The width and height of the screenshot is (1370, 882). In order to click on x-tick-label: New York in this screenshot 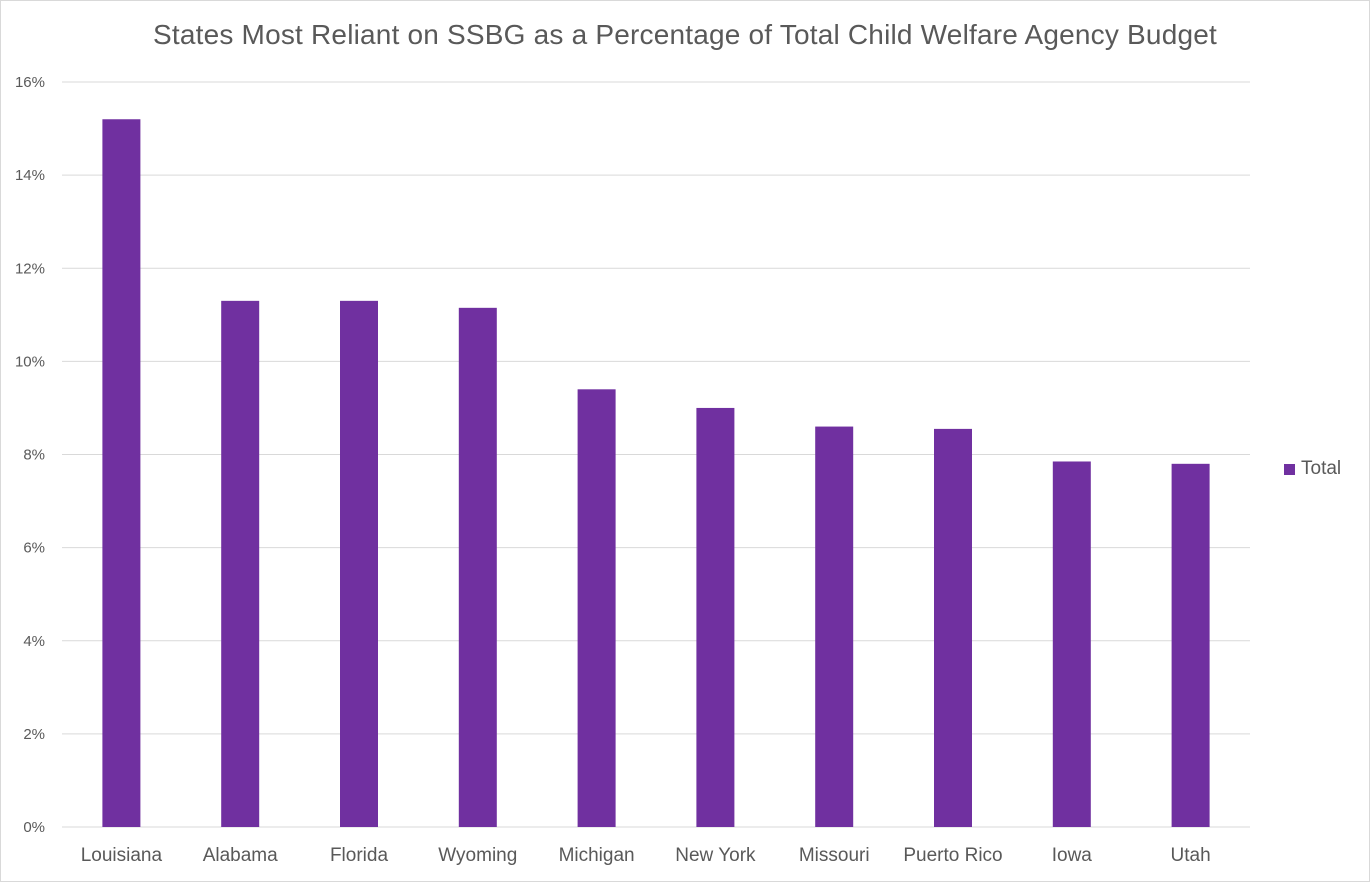, I will do `click(715, 855)`.